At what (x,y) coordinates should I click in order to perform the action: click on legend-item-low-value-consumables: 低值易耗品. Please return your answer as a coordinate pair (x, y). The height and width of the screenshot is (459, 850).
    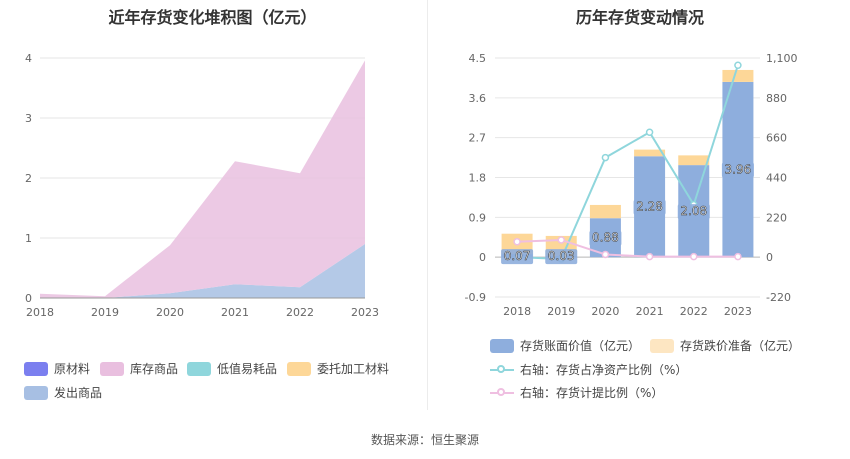
    Looking at the image, I should click on (232, 368).